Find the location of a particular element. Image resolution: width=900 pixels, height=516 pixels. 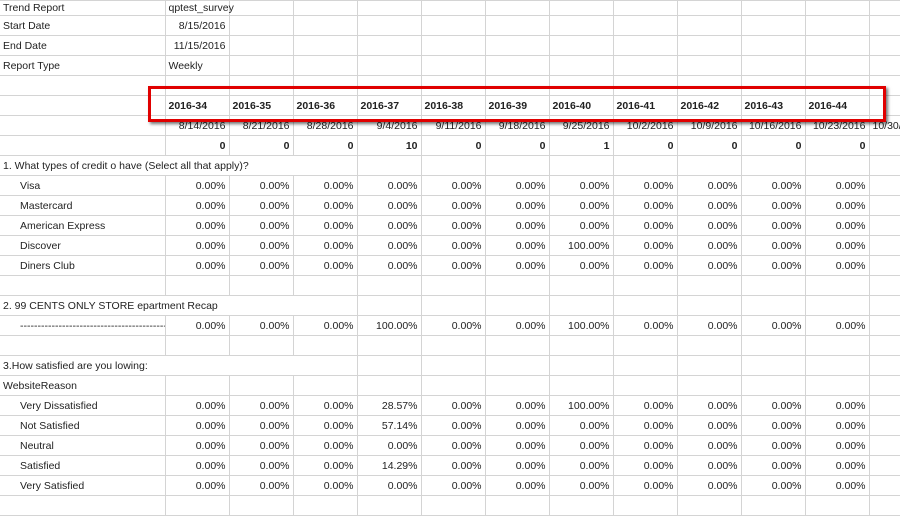

question-subtitle: WebsiteReason is located at coordinates (83, 385).